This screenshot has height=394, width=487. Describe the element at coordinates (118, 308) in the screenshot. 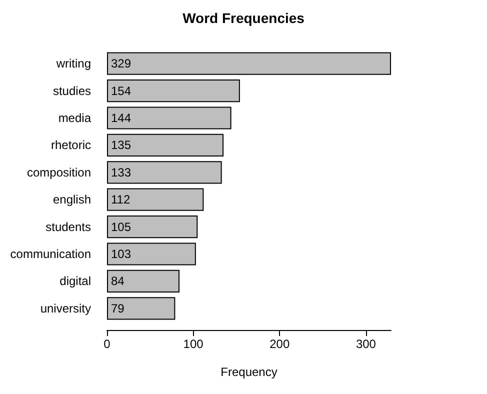

I see `data-label: 79` at that location.